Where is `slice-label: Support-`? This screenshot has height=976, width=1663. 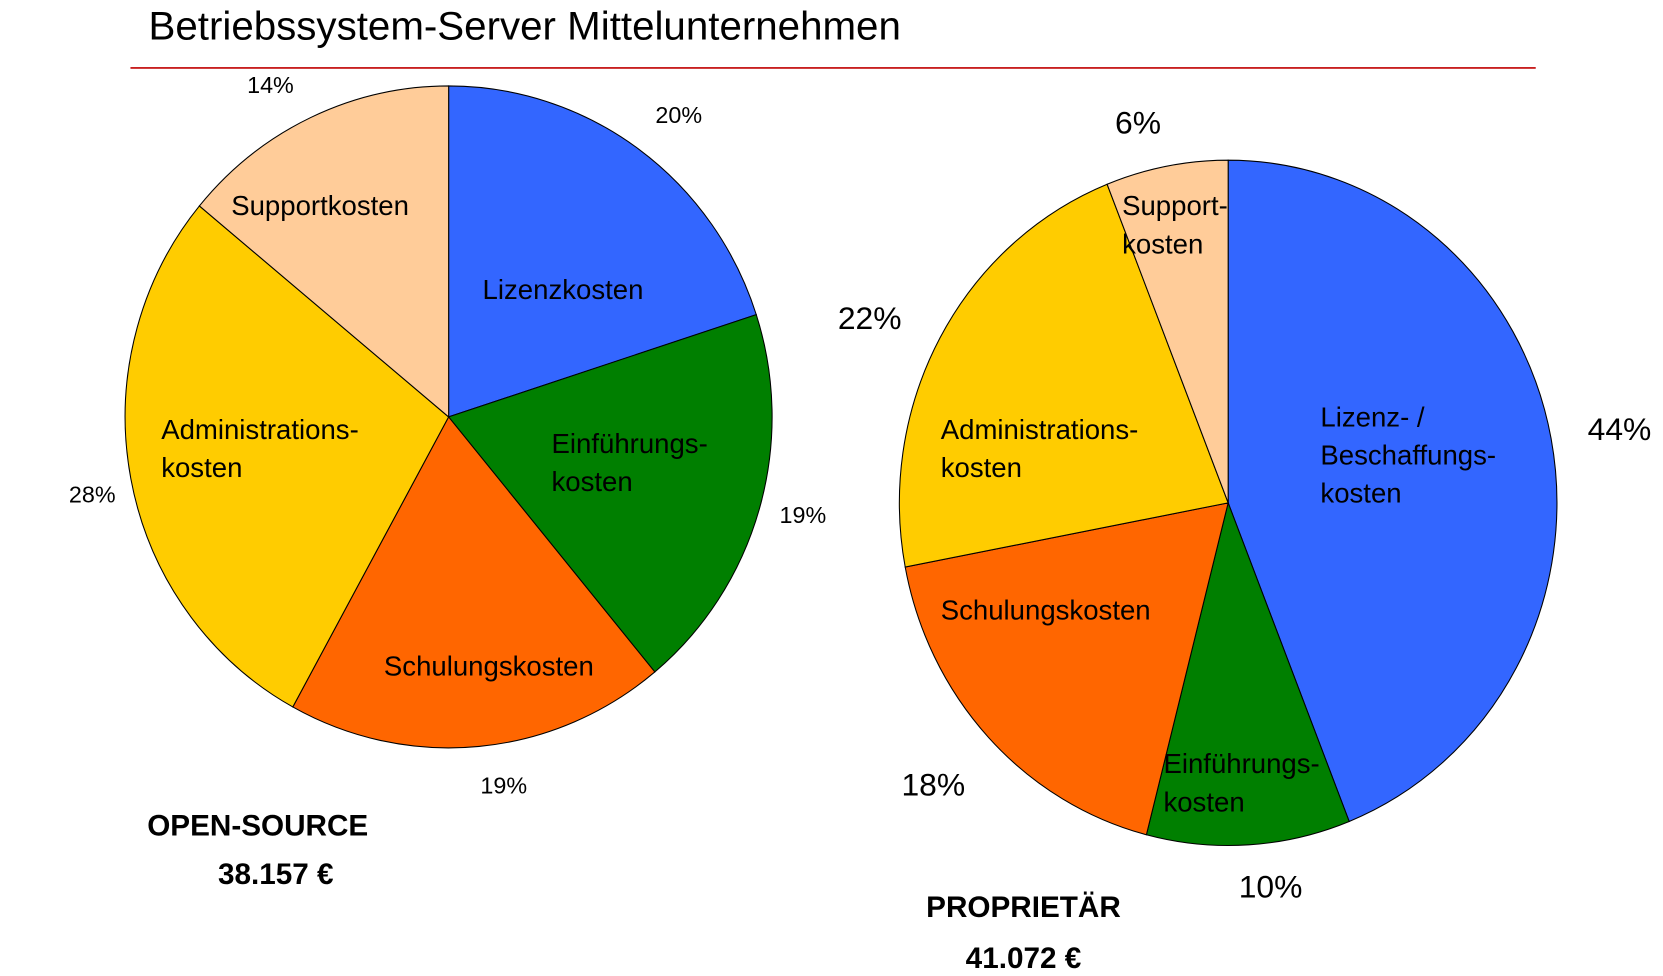
slice-label: Support- is located at coordinates (1175, 205).